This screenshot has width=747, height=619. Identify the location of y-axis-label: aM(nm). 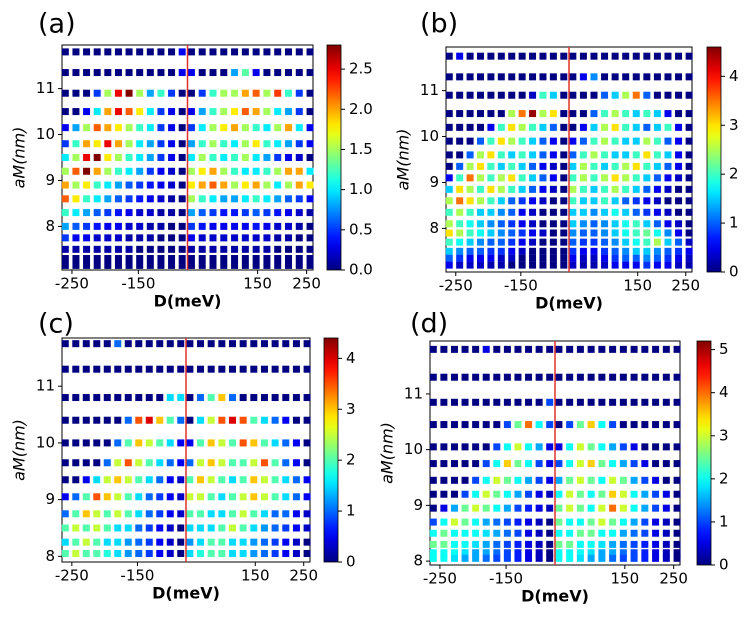
(403, 160).